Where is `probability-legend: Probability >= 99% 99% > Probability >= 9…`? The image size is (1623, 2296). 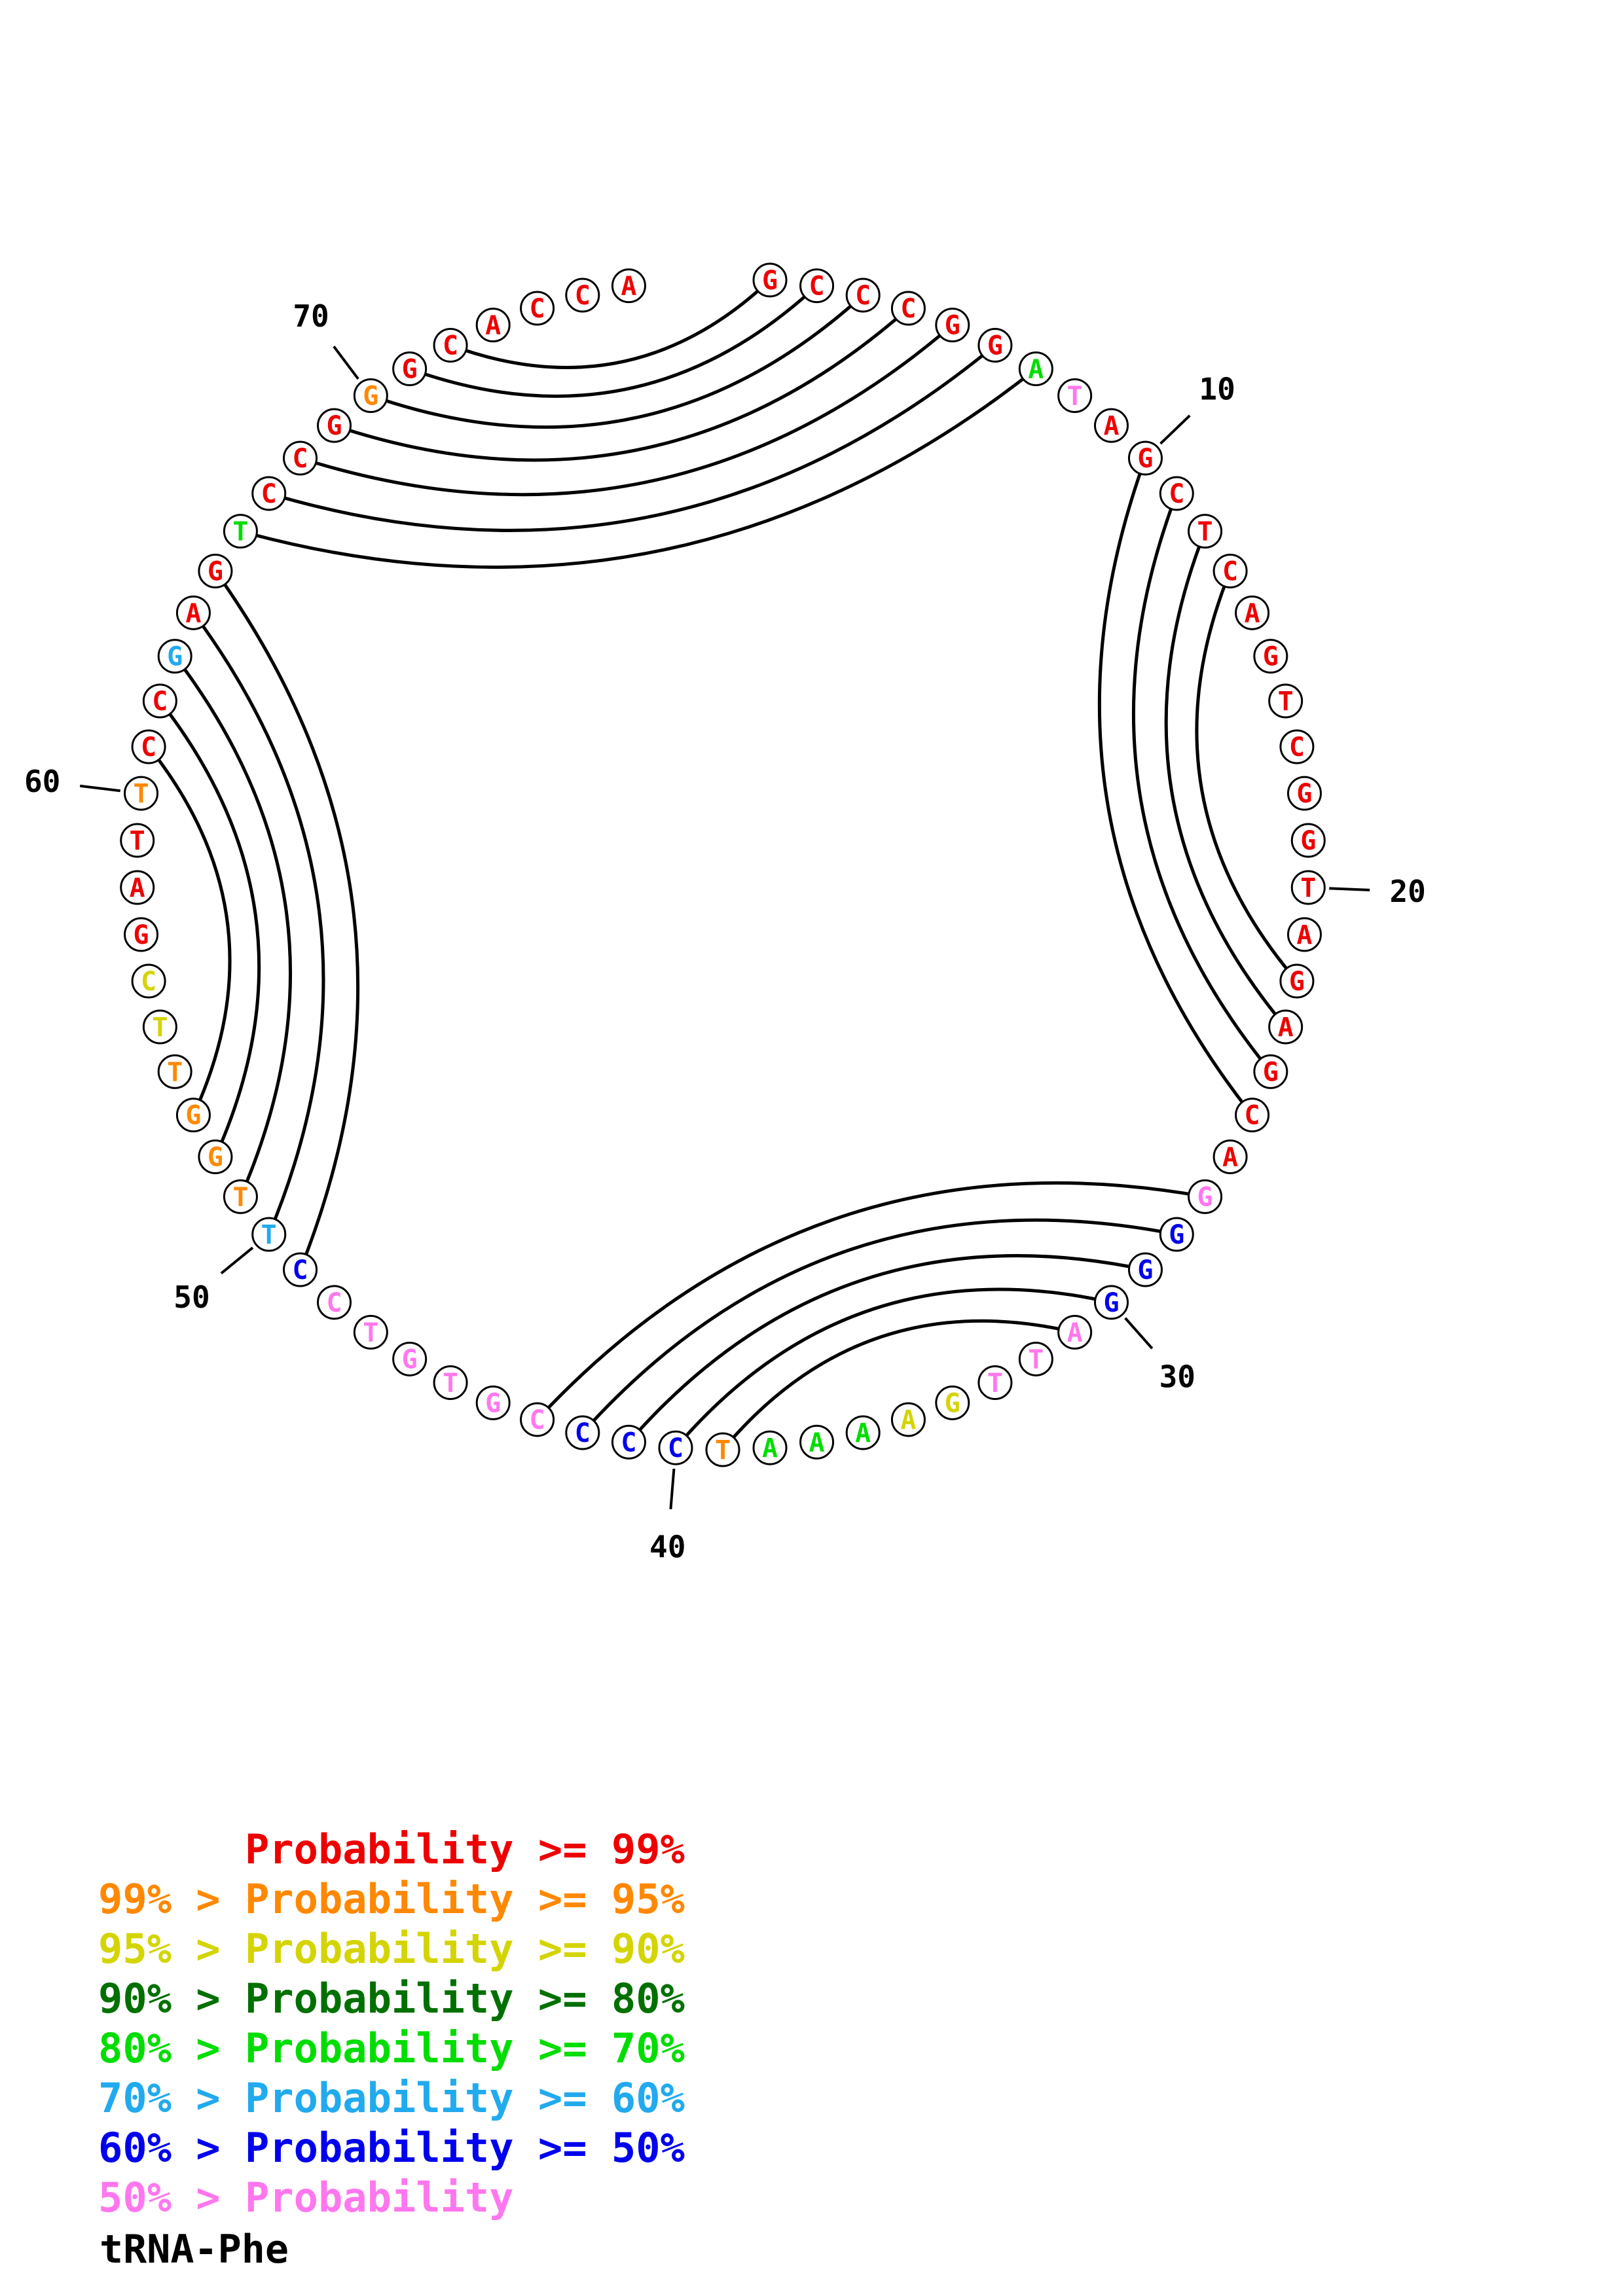
probability-legend: Probability >= 99% 99% > Probability >= 9… is located at coordinates (391, 2024).